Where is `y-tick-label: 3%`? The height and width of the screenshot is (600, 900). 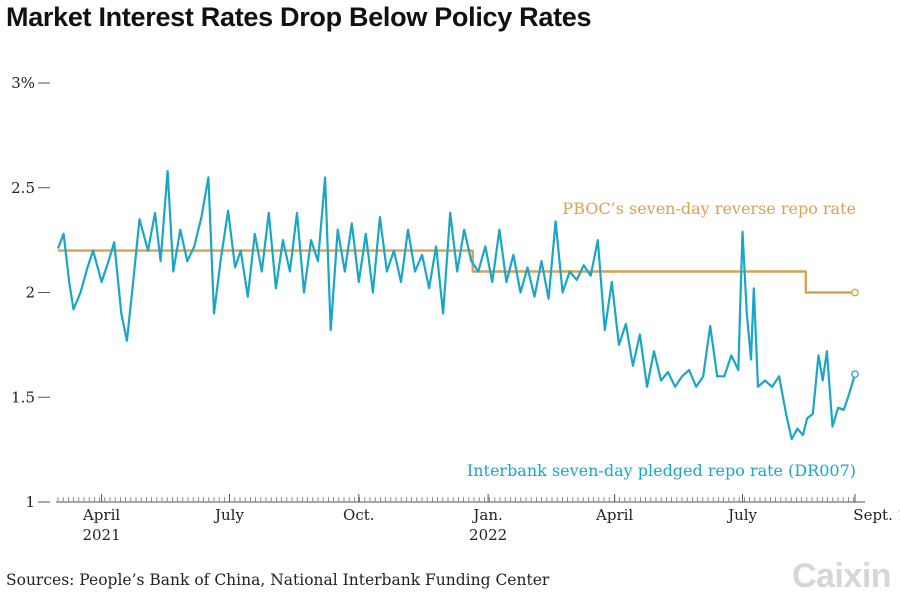 y-tick-label: 3% is located at coordinates (23, 83).